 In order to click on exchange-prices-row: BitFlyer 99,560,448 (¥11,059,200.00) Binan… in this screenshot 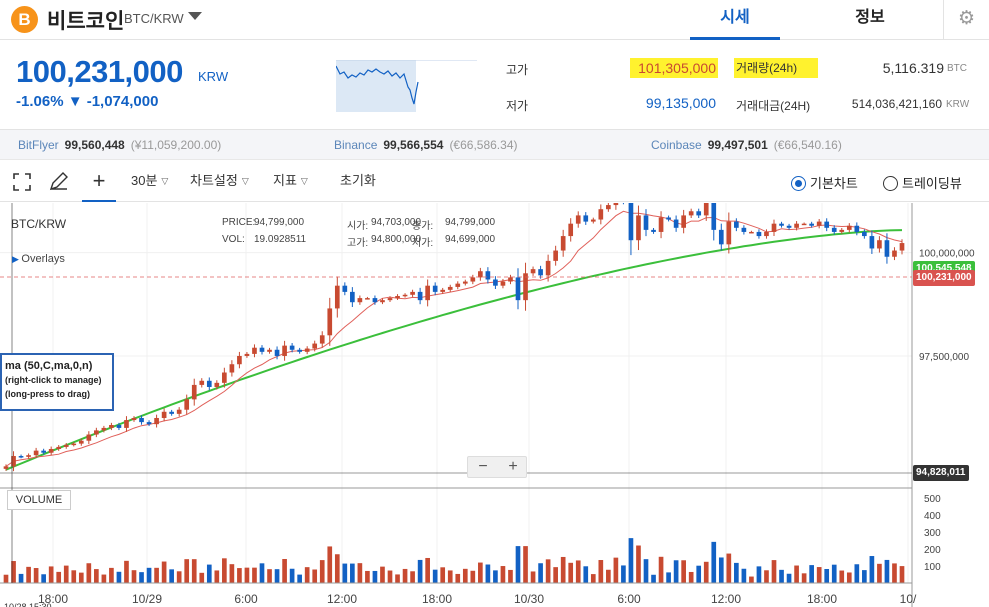, I will do `click(494, 145)`.